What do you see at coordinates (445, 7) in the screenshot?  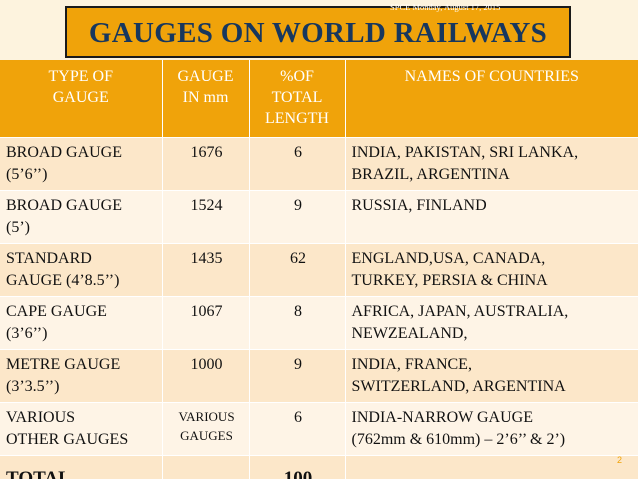 I see `header-meta: SPCE Monday, August 17, 2015` at bounding box center [445, 7].